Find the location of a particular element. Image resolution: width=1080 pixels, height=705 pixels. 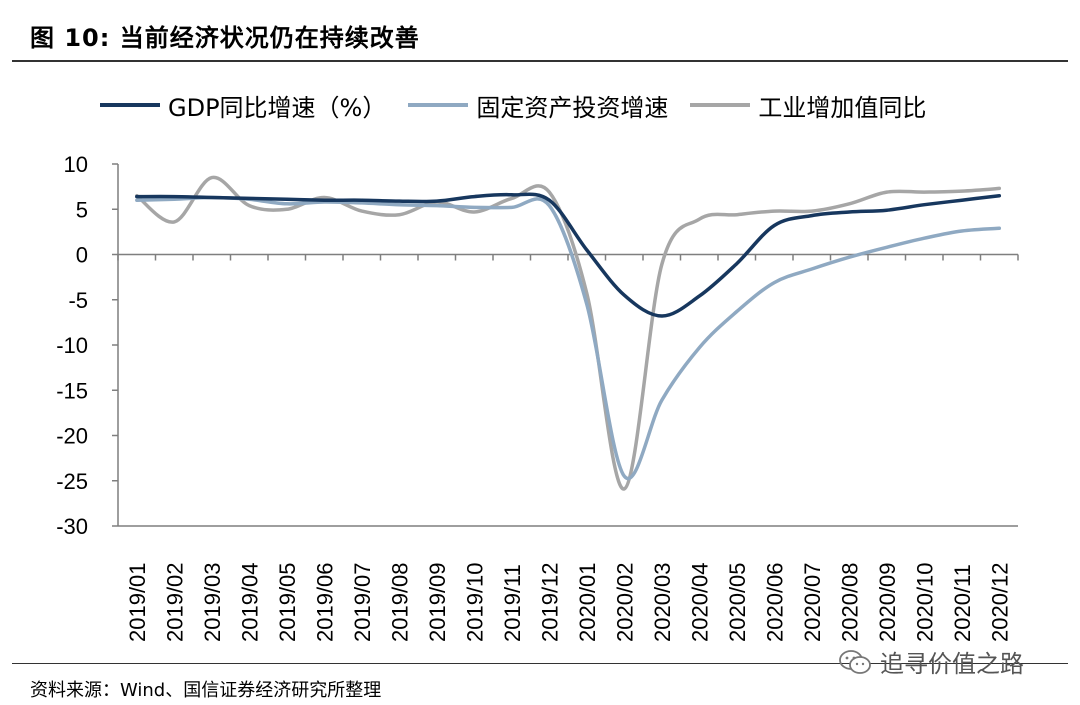

x-tick-label: 2019/11 is located at coordinates (512, 603).